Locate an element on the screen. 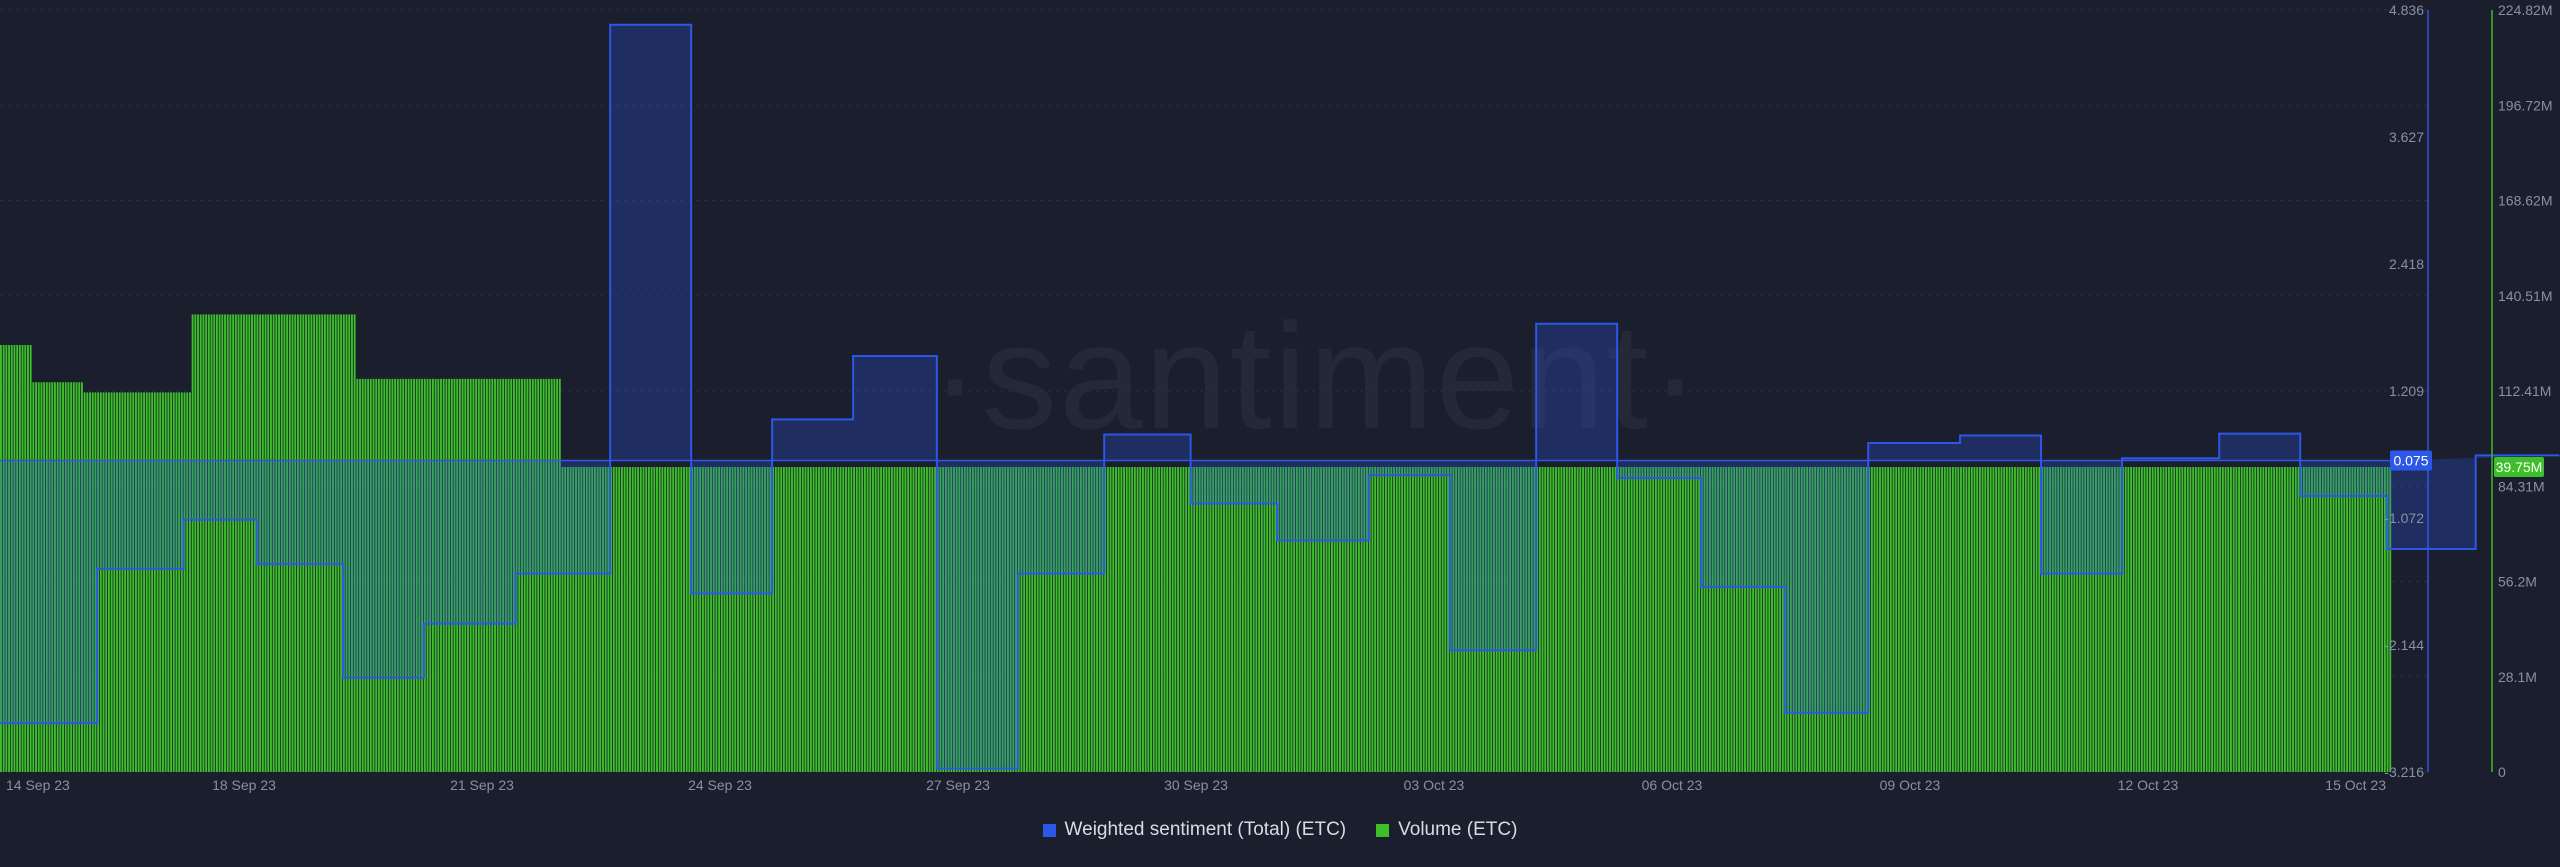 This screenshot has height=867, width=2560. right-axis-tick-label: 224.82M is located at coordinates (2525, 10).